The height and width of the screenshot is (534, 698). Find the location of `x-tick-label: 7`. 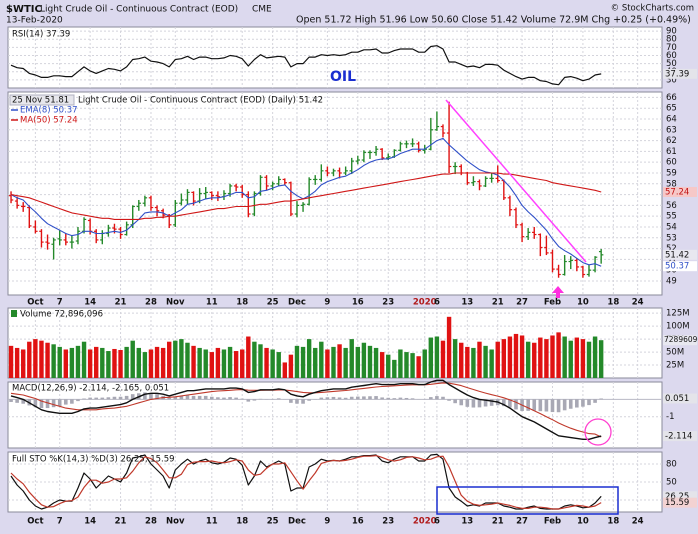

x-tick-label: 7 is located at coordinates (60, 522).